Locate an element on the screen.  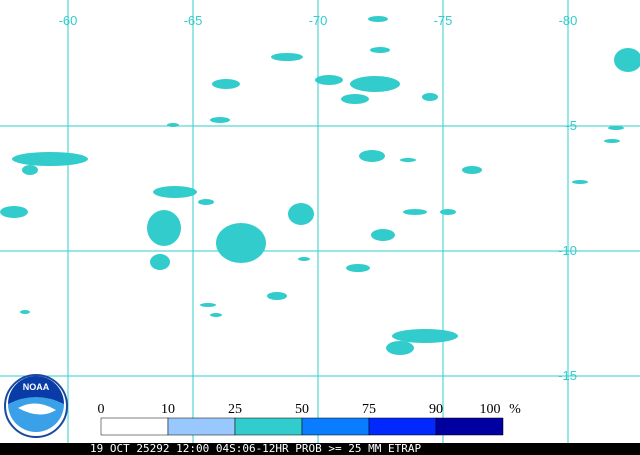
lat-label: -15 is located at coordinates (567, 375).